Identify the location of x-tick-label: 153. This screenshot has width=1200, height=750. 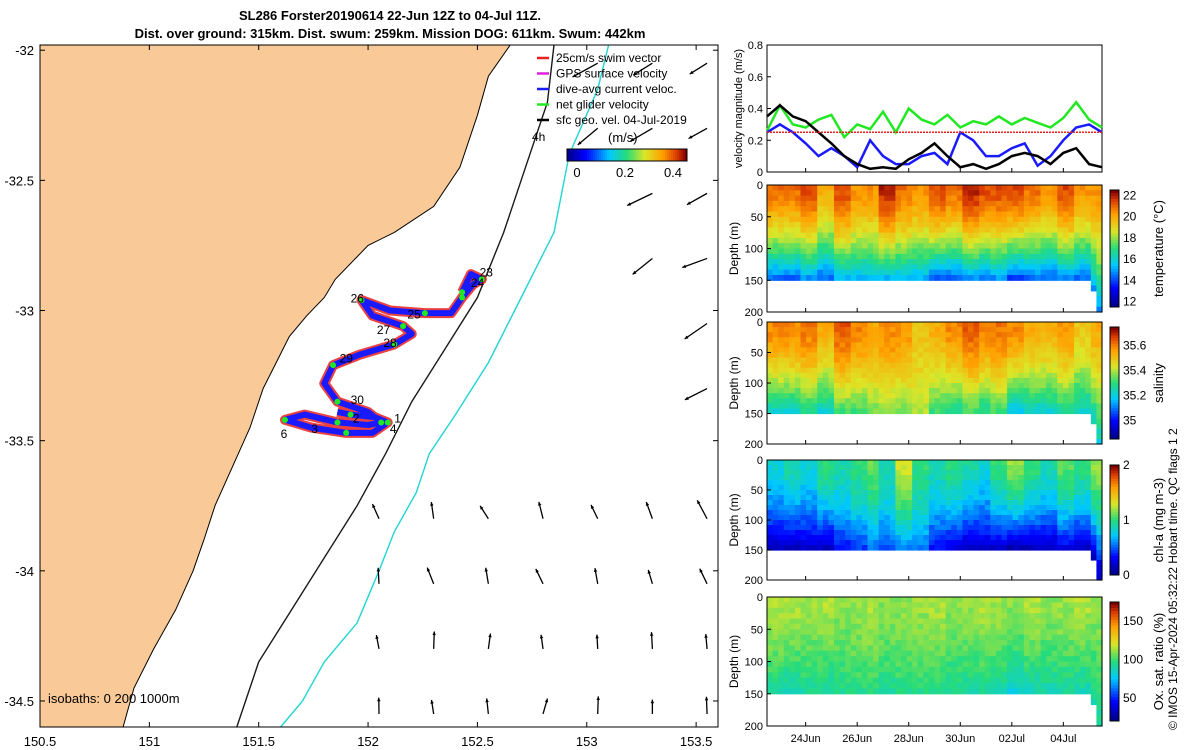
(587, 741).